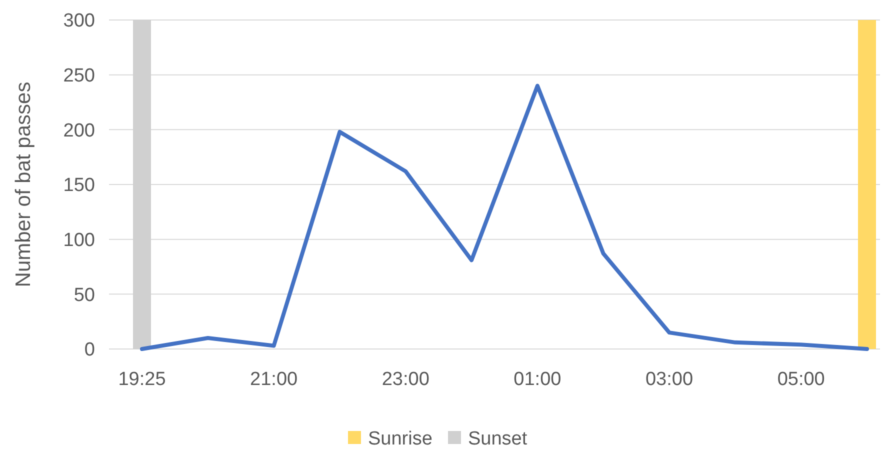 This screenshot has height=450, width=887. Describe the element at coordinates (79, 21) in the screenshot. I see `y-tick-label: 300` at that location.